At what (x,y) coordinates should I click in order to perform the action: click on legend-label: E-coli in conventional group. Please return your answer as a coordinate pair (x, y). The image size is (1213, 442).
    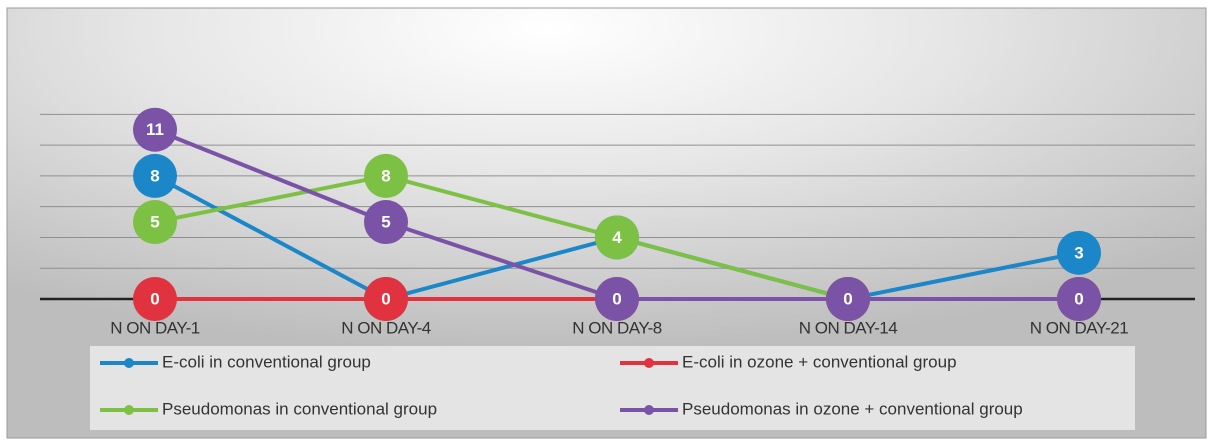
    Looking at the image, I should click on (266, 361).